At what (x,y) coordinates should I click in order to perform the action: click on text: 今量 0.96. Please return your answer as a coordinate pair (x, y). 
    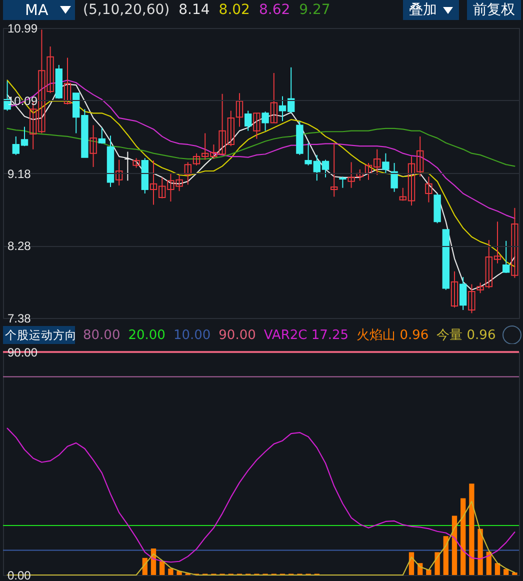
    Looking at the image, I should click on (466, 335).